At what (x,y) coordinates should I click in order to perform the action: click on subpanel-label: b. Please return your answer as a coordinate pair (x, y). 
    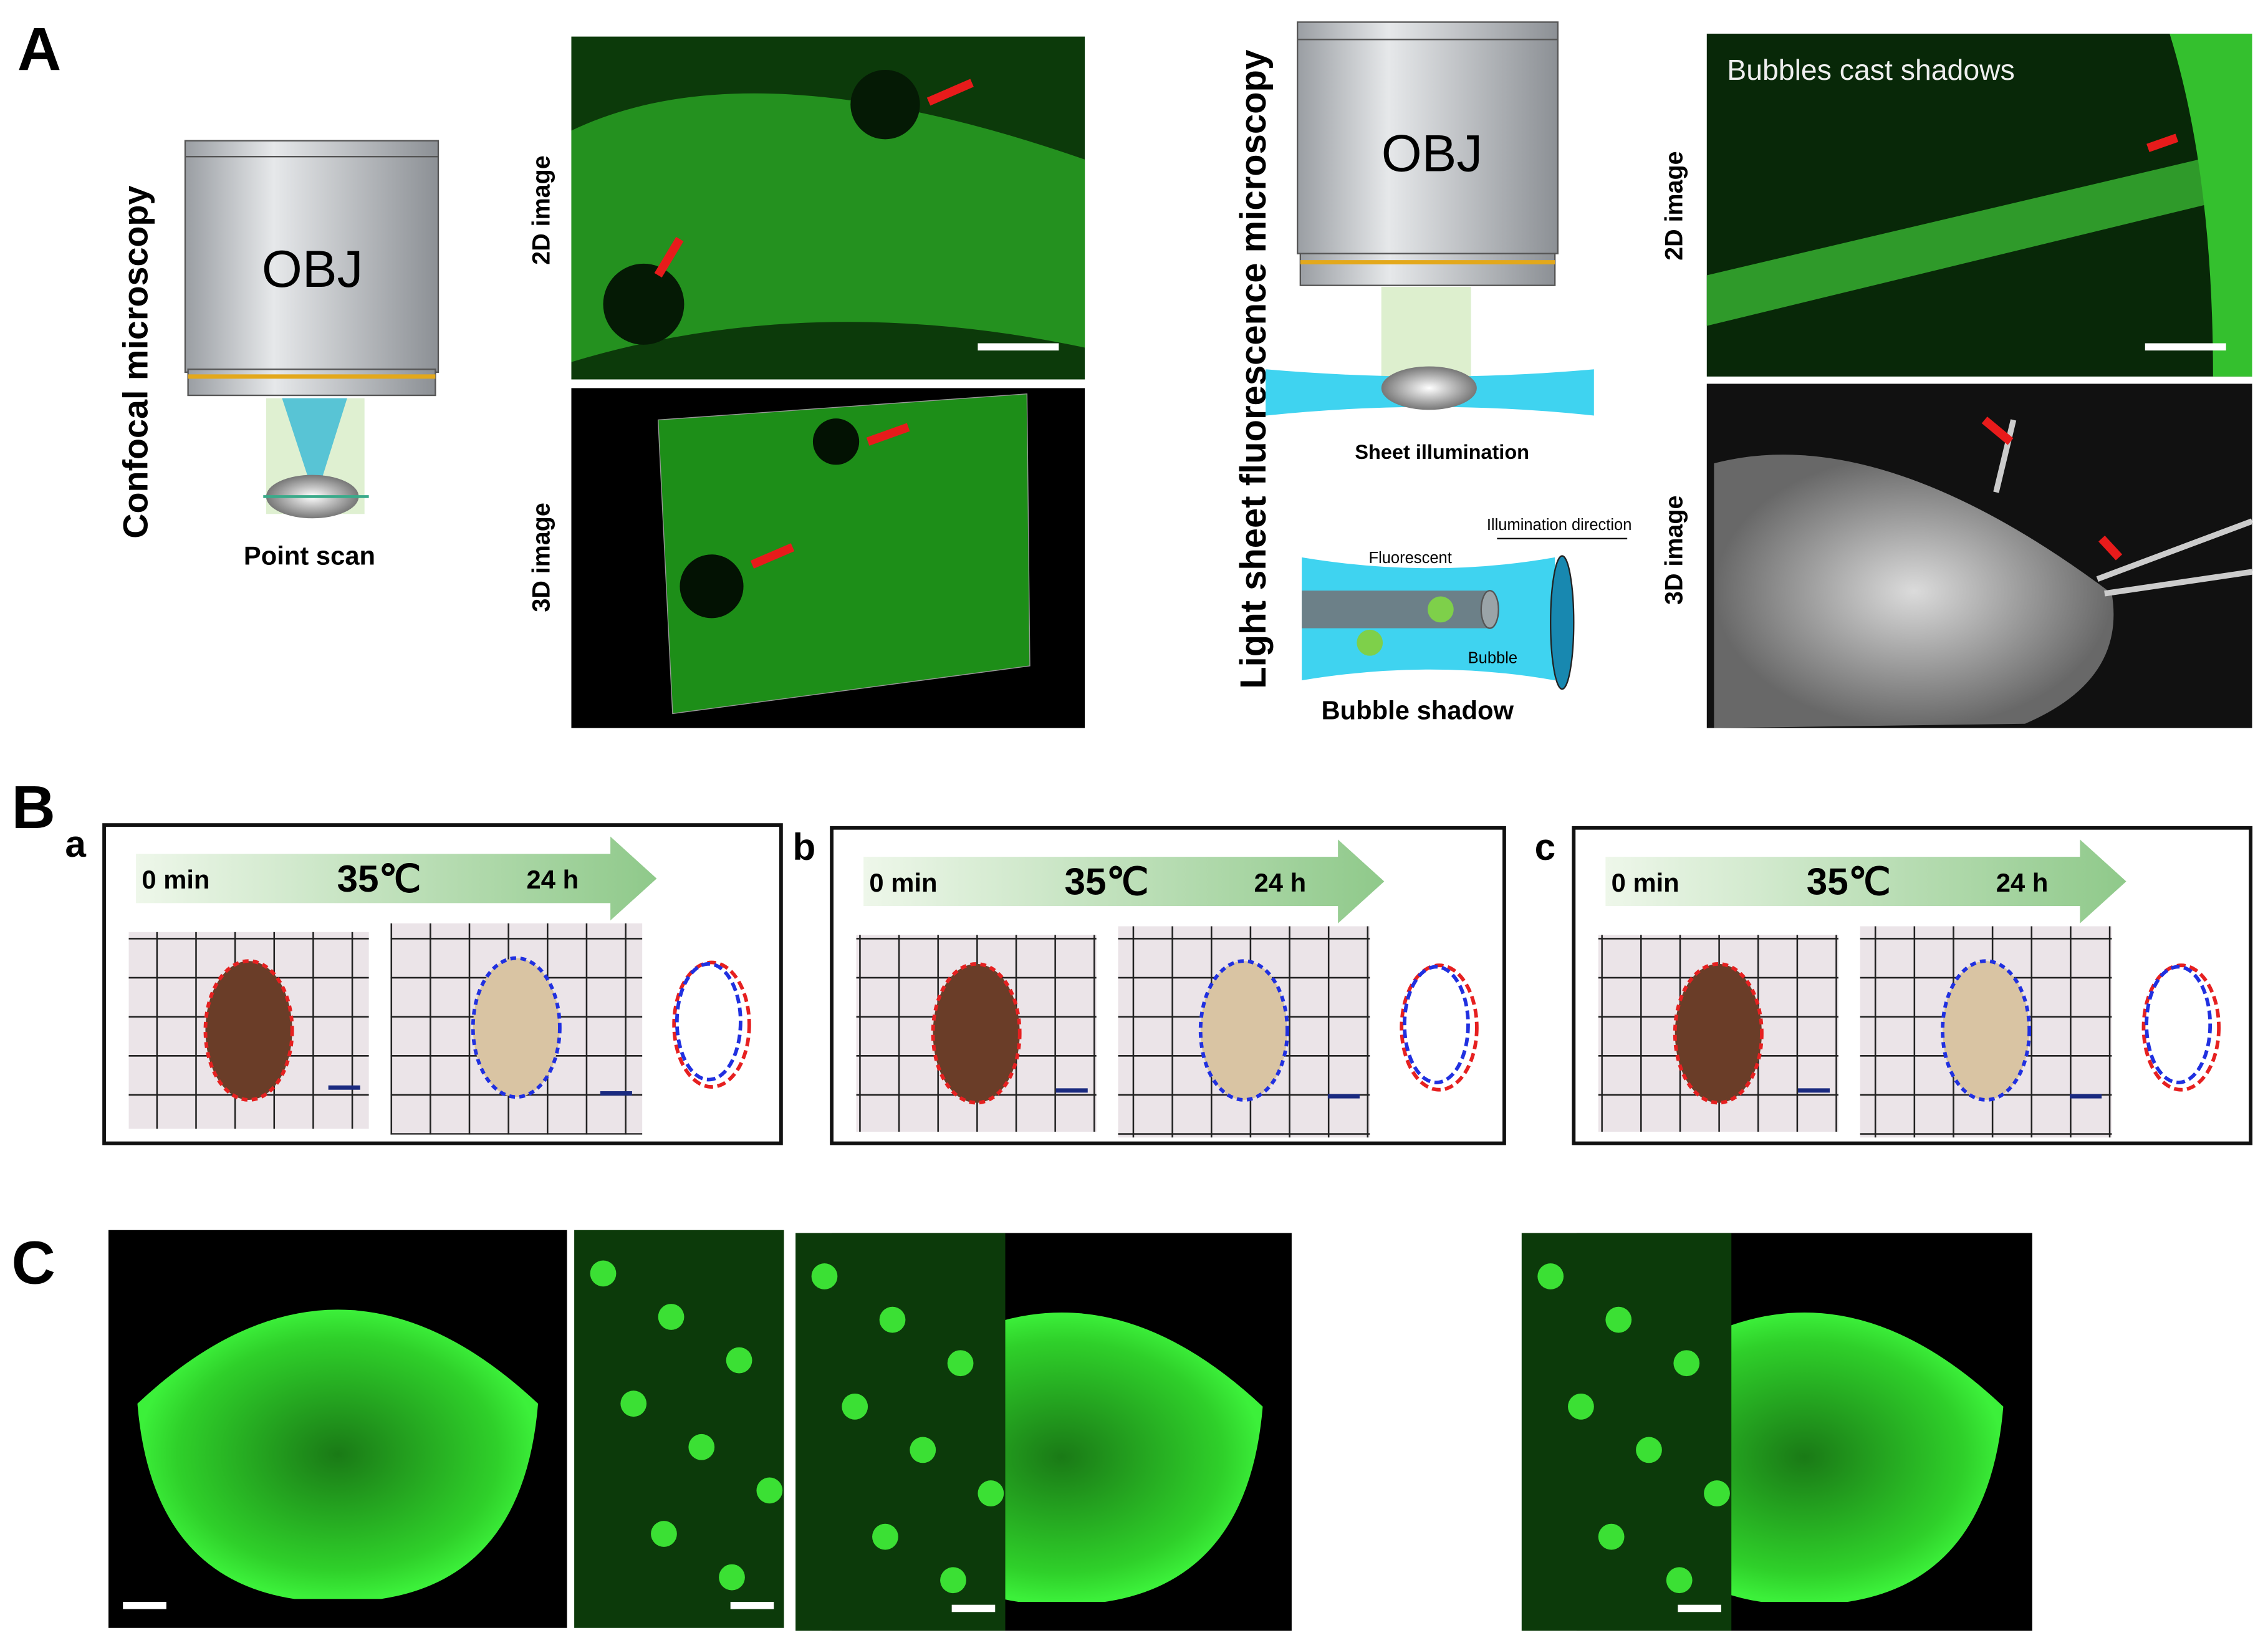
    Looking at the image, I should click on (803, 847).